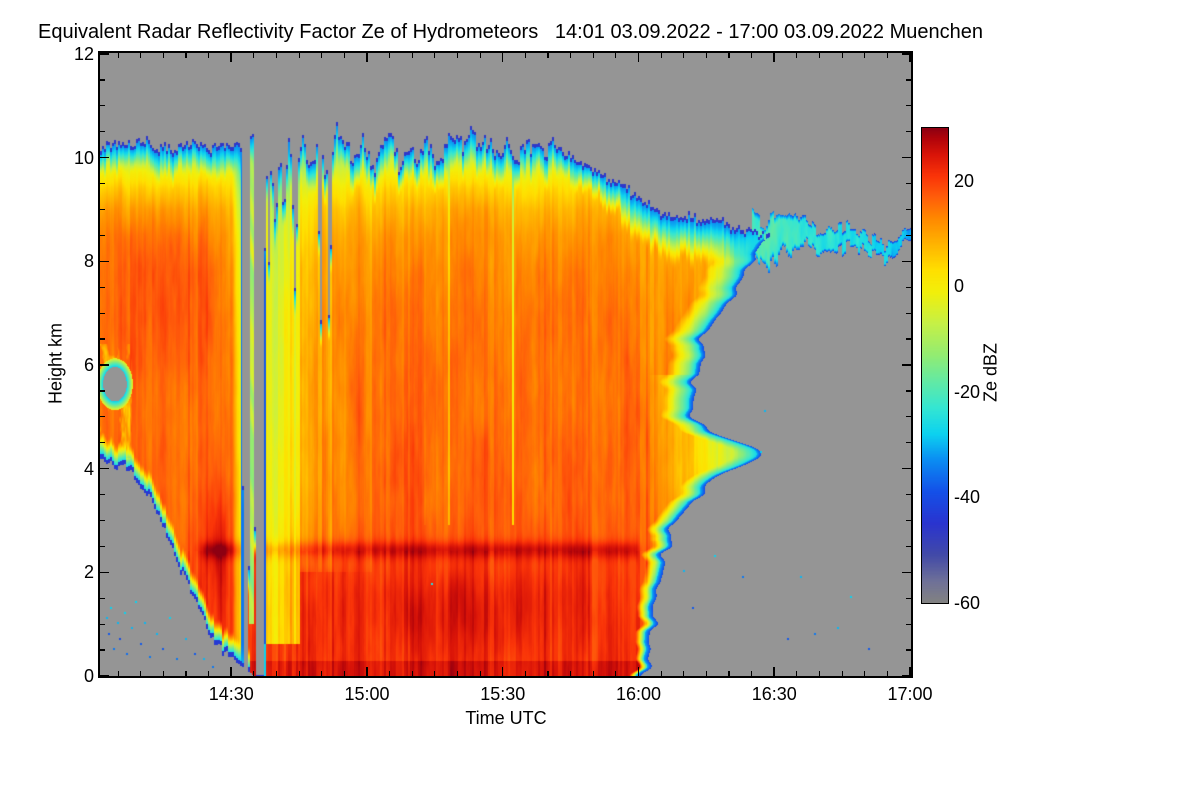 The image size is (1200, 800). What do you see at coordinates (88, 676) in the screenshot?
I see `y-tick-label: 0` at bounding box center [88, 676].